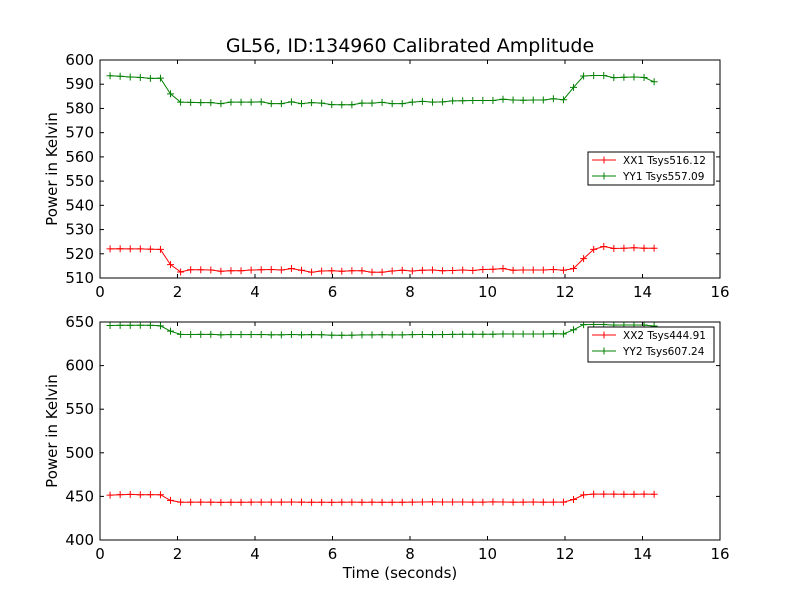 This screenshot has width=800, height=600. I want to click on plot1-y-axis-label: Power in Kelvin, so click(52, 169).